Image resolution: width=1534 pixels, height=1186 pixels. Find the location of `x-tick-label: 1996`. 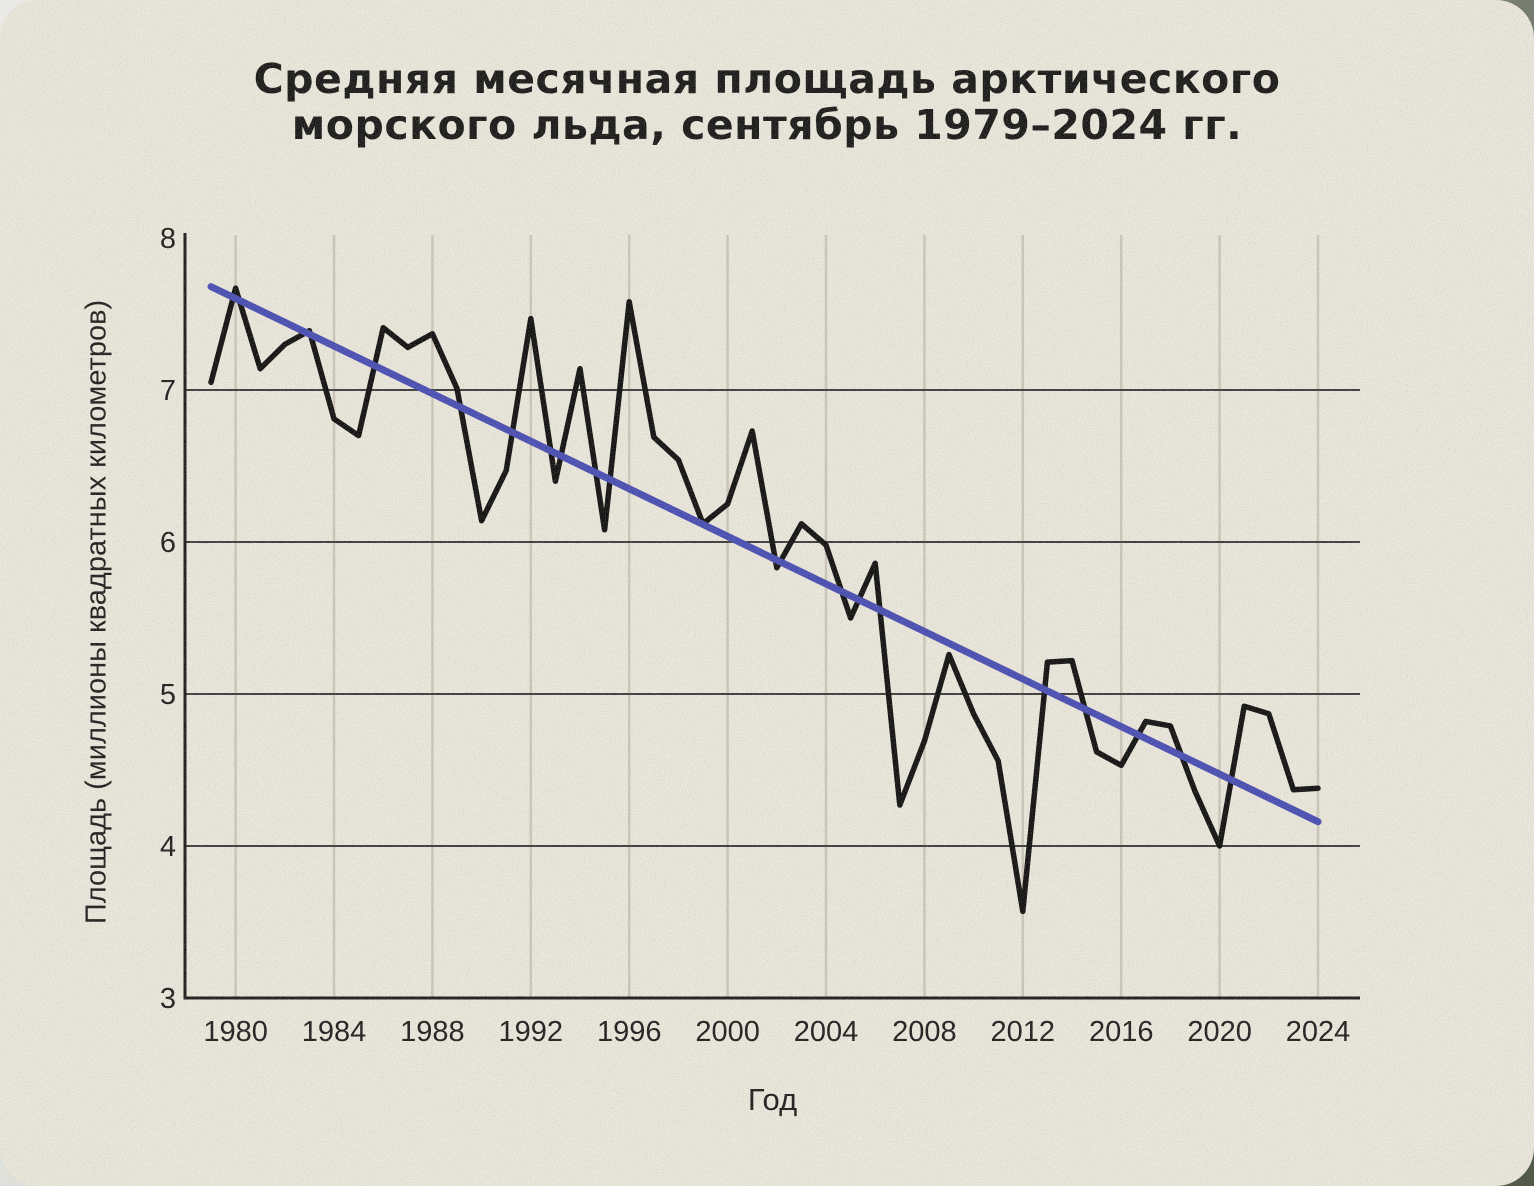

x-tick-label: 1996 is located at coordinates (629, 1032).